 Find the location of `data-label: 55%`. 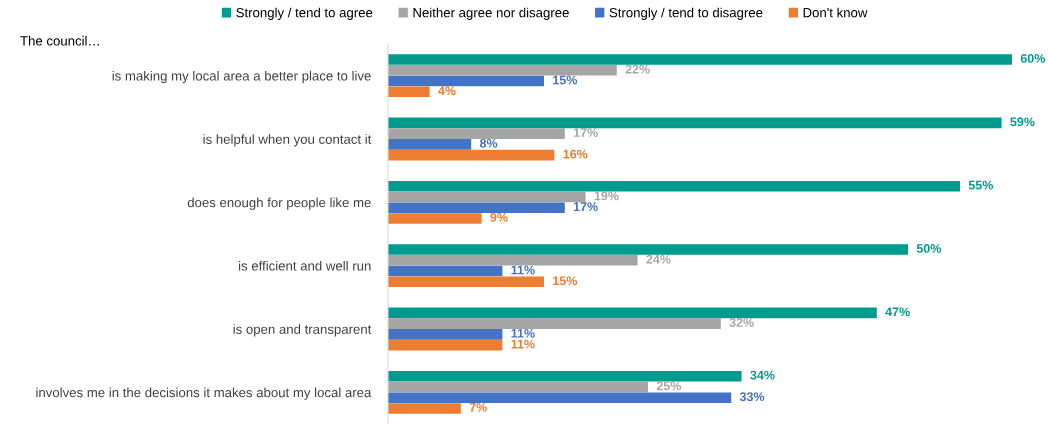

data-label: 55% is located at coordinates (981, 185).